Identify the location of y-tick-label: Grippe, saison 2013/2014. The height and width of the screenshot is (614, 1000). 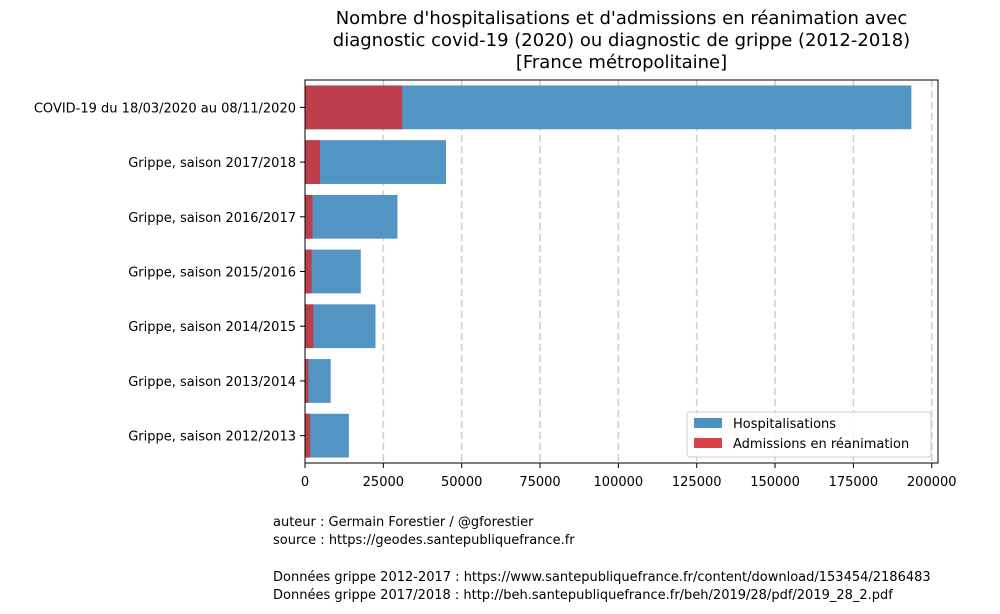
(212, 382).